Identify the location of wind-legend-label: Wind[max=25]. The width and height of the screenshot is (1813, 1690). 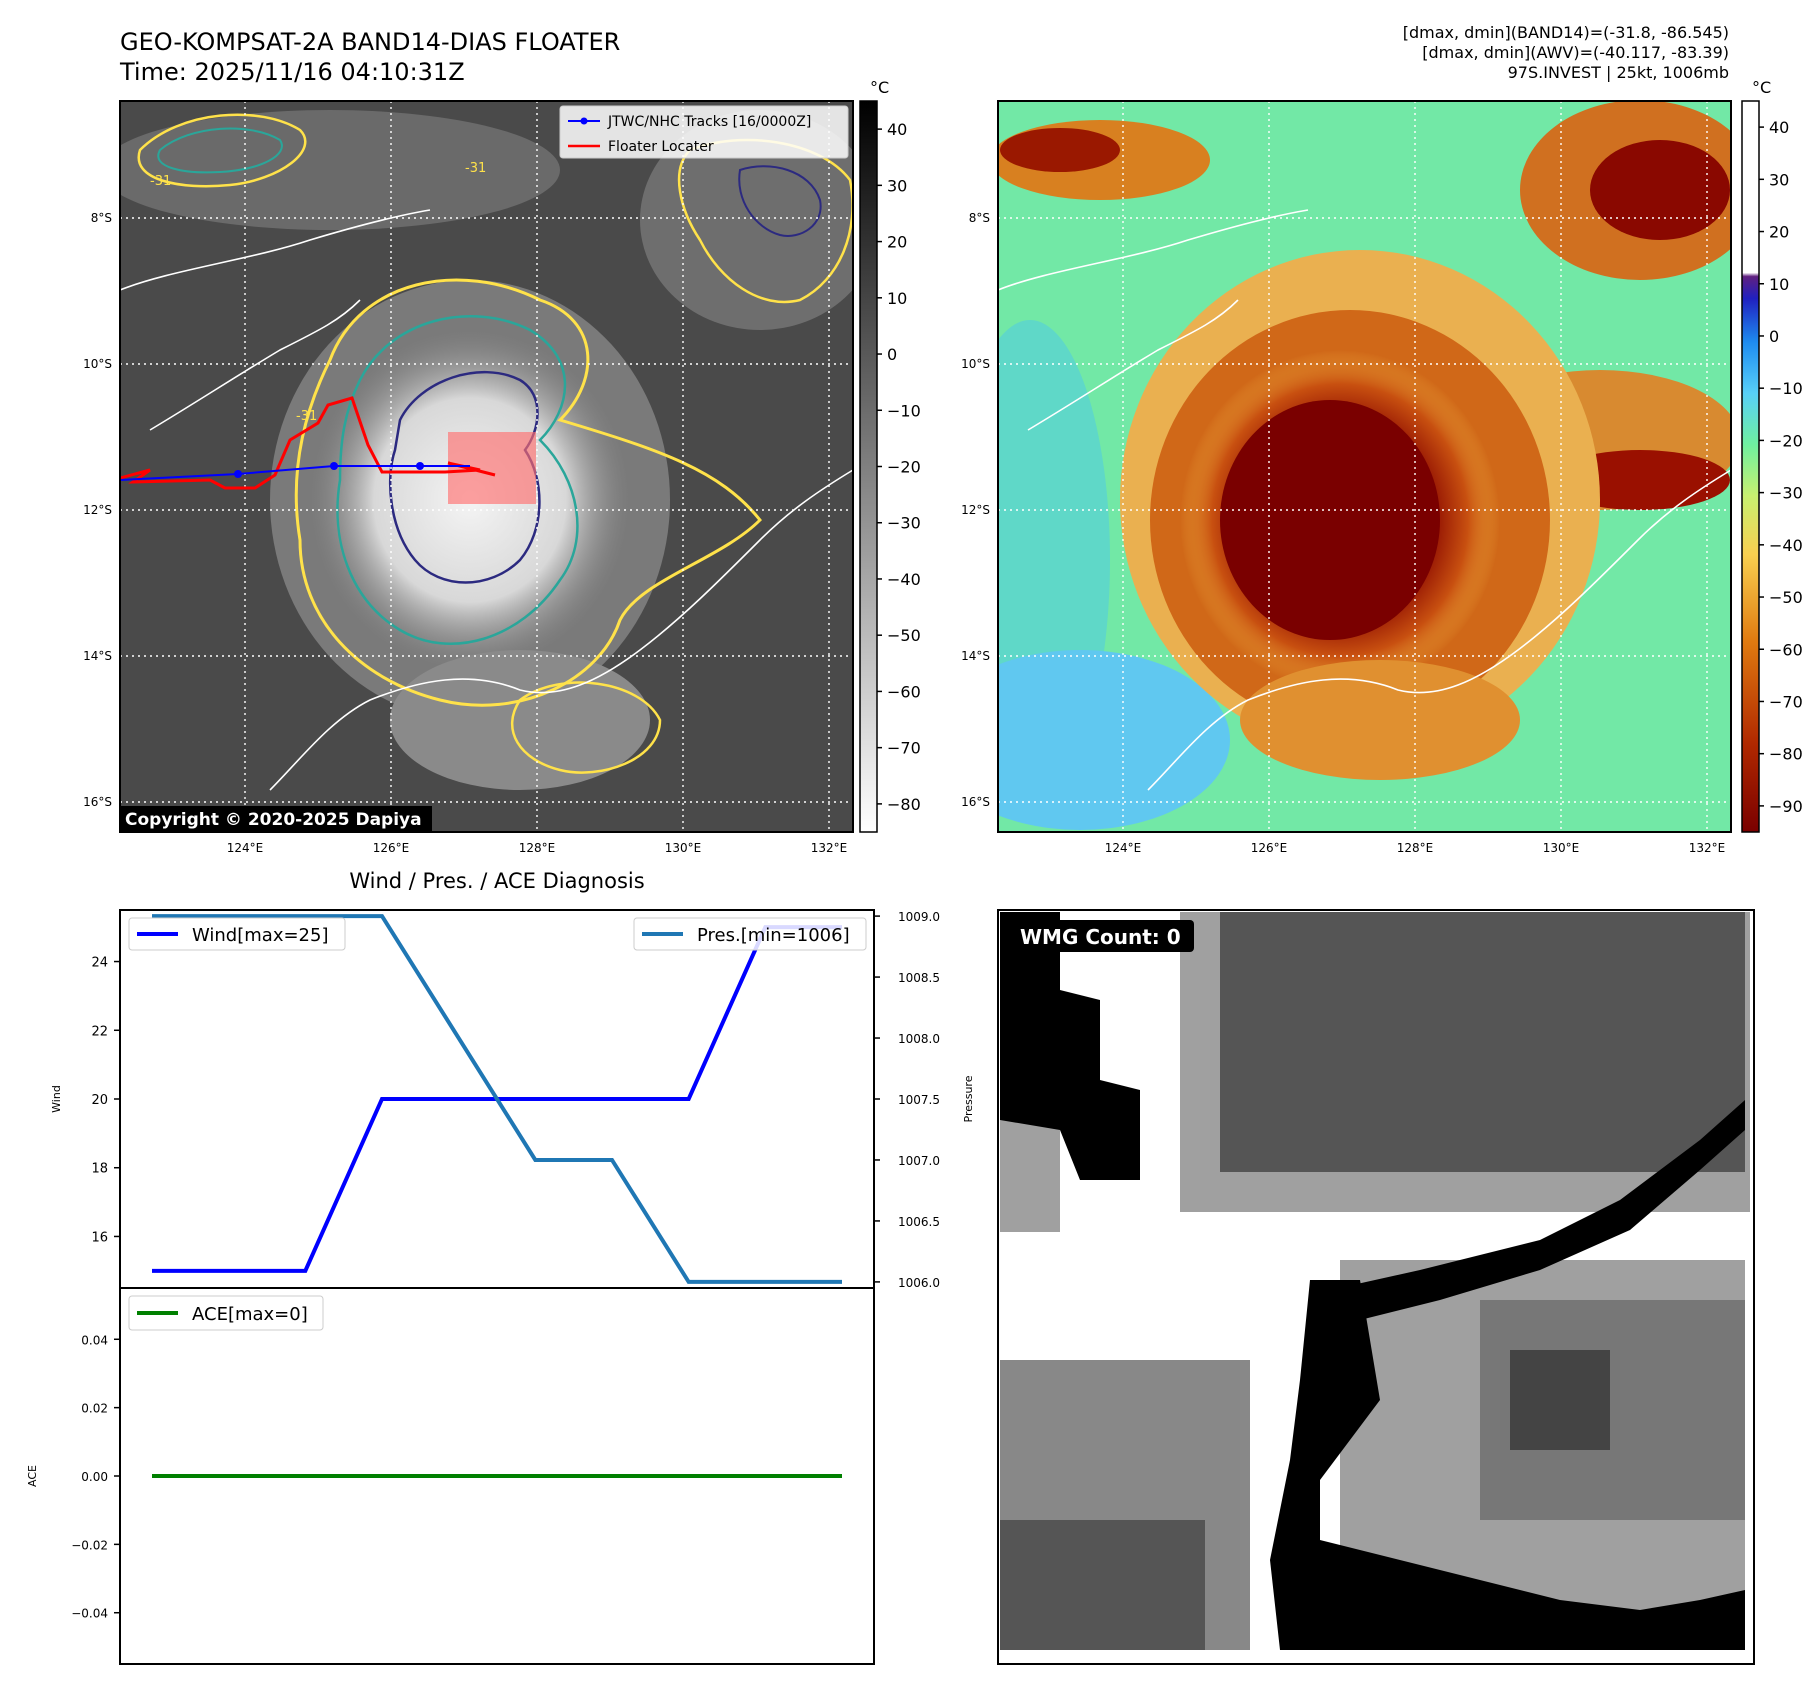
(260, 935).